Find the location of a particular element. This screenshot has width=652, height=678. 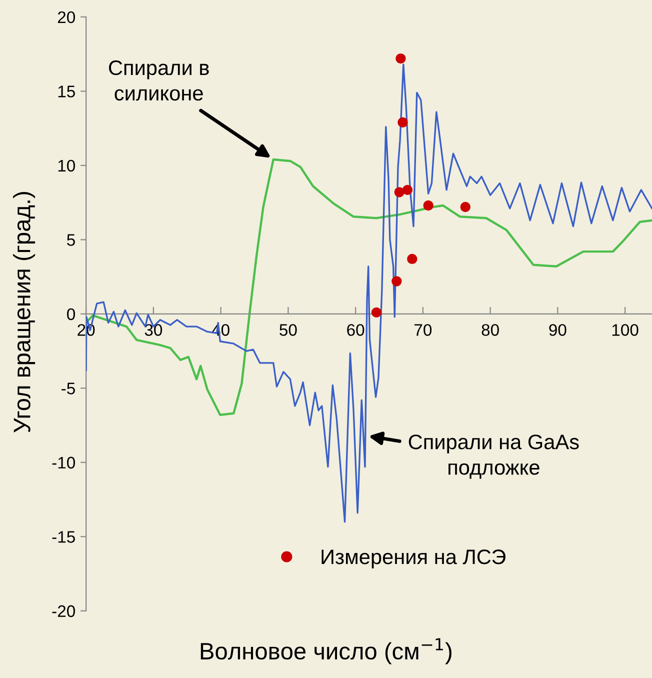

y-tick-label: -10 is located at coordinates (63, 462).